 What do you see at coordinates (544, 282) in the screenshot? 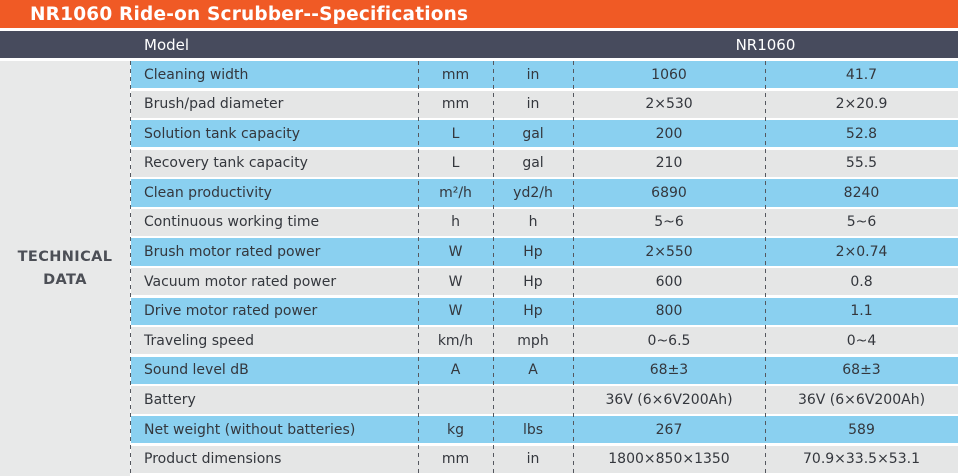
I see `table-row: Vacuum motor rated power W Hp 600 0.8` at bounding box center [544, 282].